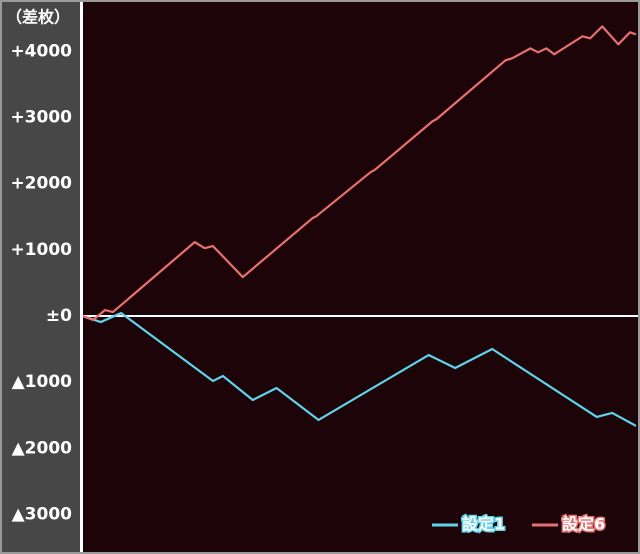  I want to click on y-tick-label: +3000, so click(41, 118).